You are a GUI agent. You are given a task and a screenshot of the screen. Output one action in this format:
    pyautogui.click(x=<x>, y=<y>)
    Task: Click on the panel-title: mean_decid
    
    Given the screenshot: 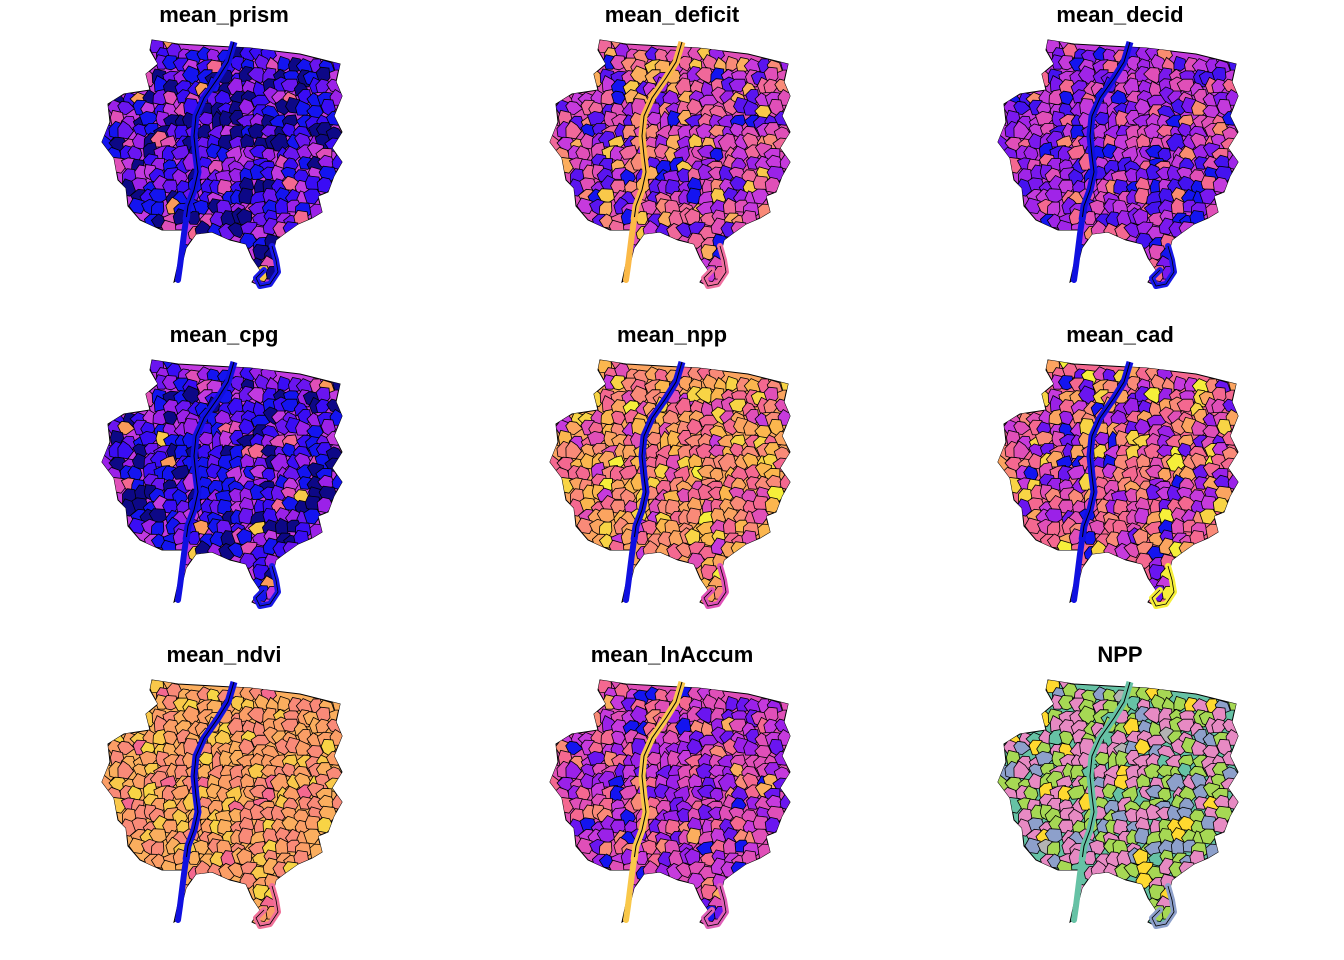 What is the action you would take?
    pyautogui.click(x=1120, y=14)
    